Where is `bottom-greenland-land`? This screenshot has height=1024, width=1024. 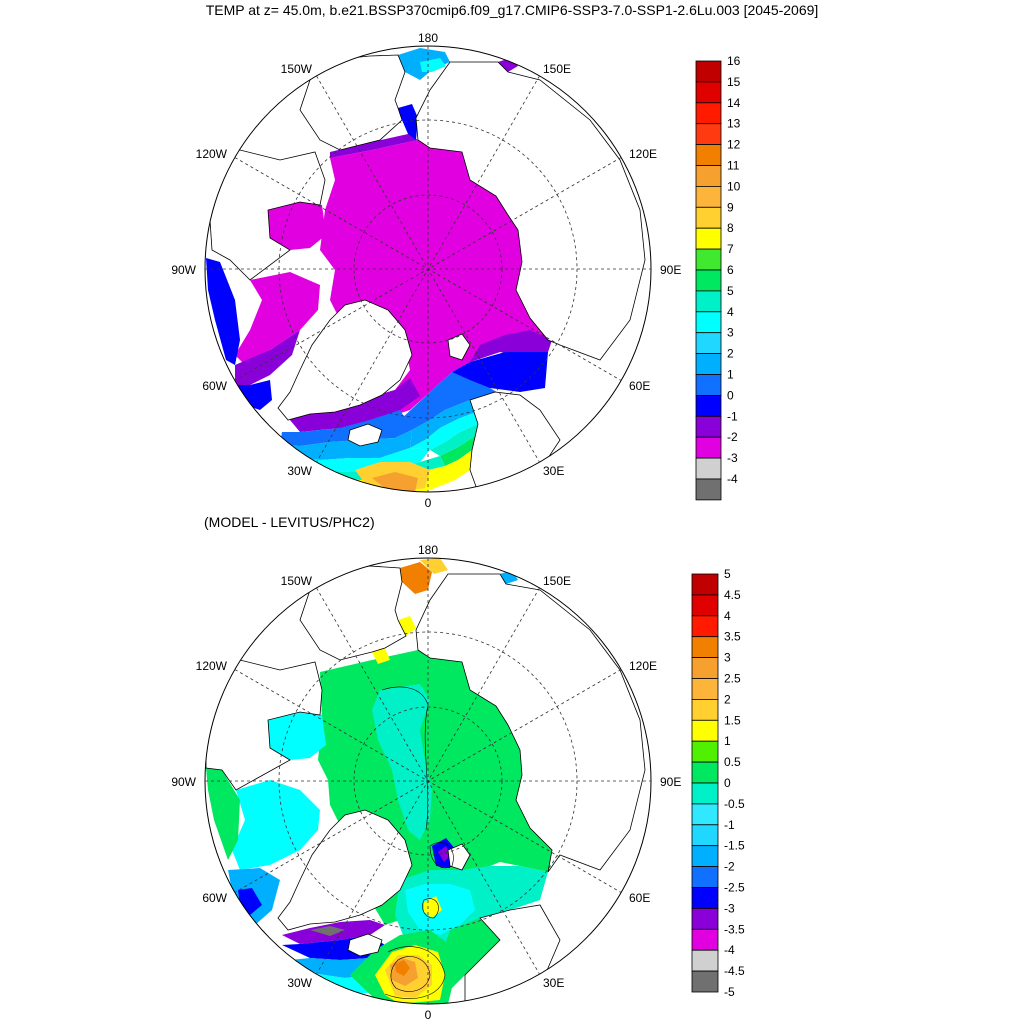
bottom-greenland-land is located at coordinates (345, 870).